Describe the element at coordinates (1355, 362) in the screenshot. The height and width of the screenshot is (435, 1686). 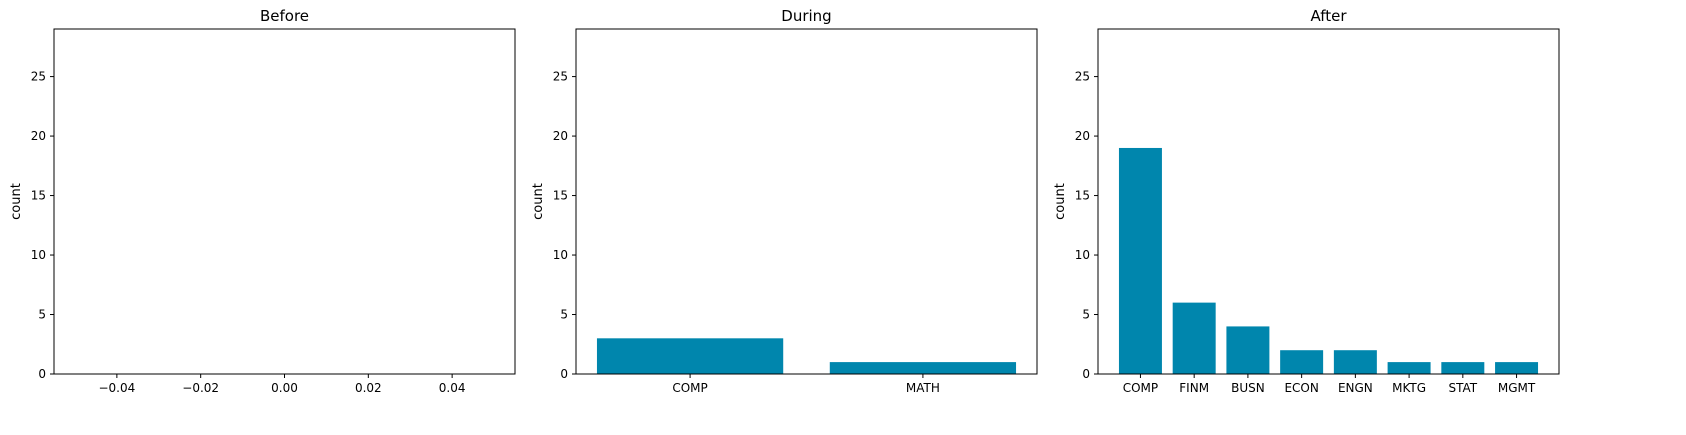
I see `bar-engn` at that location.